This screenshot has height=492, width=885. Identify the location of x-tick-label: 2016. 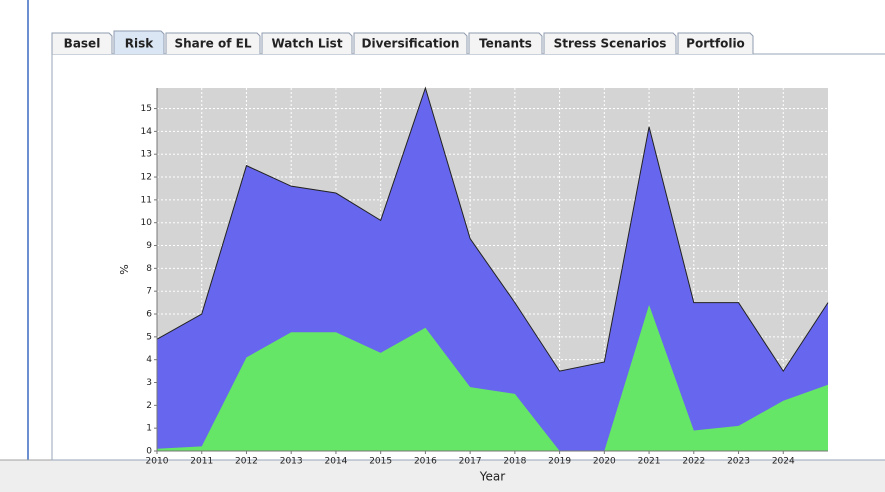
(425, 462).